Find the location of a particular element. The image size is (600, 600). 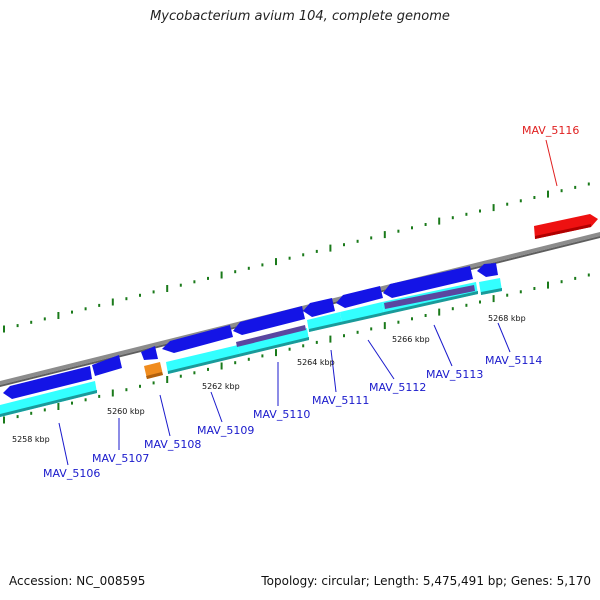

gene-label: MAV_5116 is located at coordinates (550, 130).